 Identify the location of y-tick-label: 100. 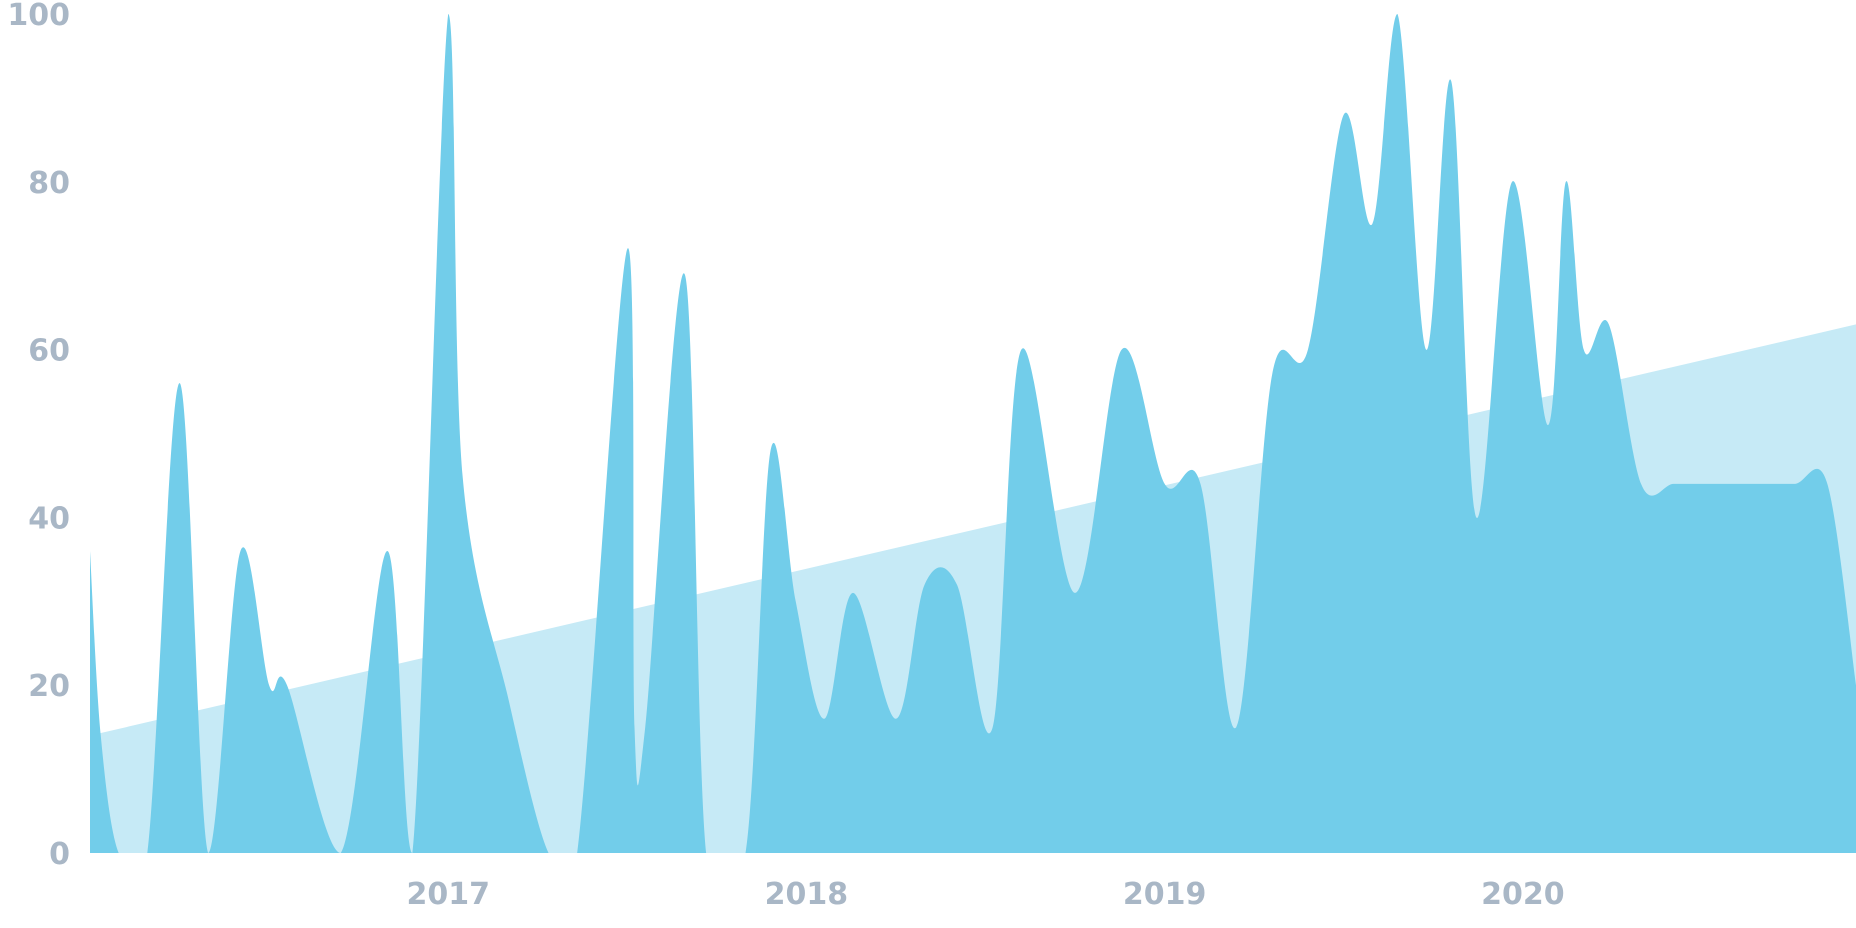
(38, 16).